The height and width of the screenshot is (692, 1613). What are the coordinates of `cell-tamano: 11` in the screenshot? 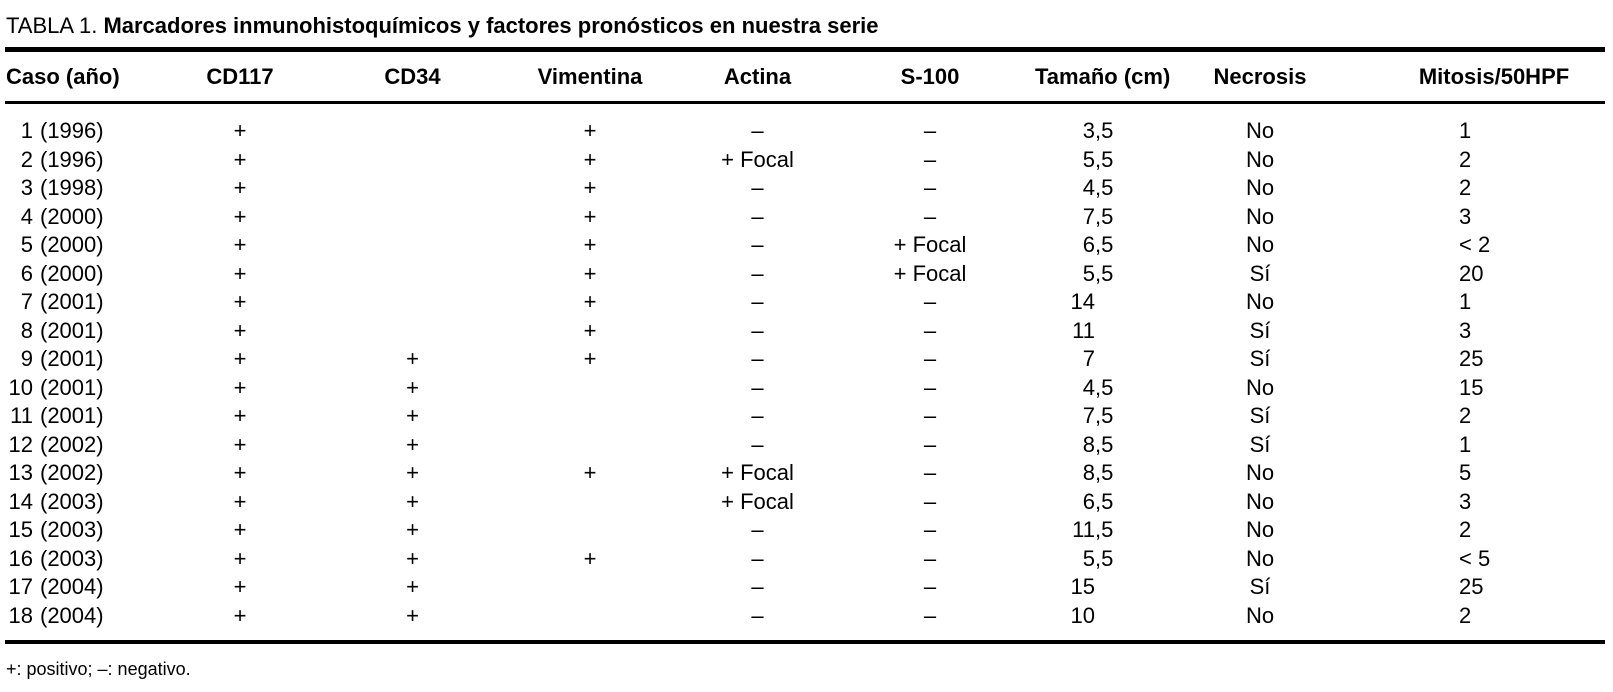 It's located at (1090, 331).